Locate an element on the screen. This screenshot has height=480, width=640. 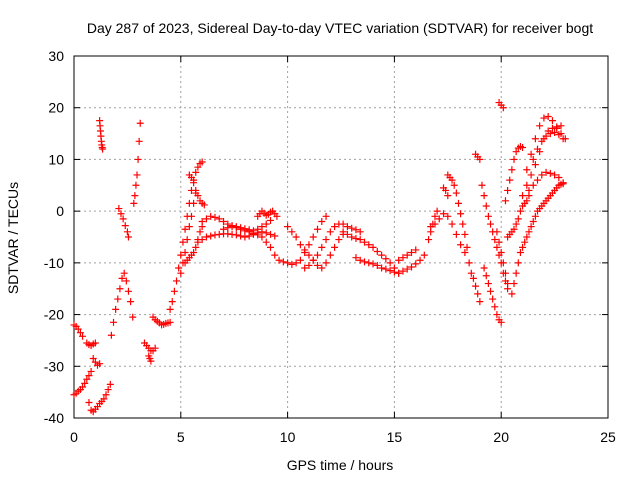
data-series-arc07 is located at coordinates (122, 304).